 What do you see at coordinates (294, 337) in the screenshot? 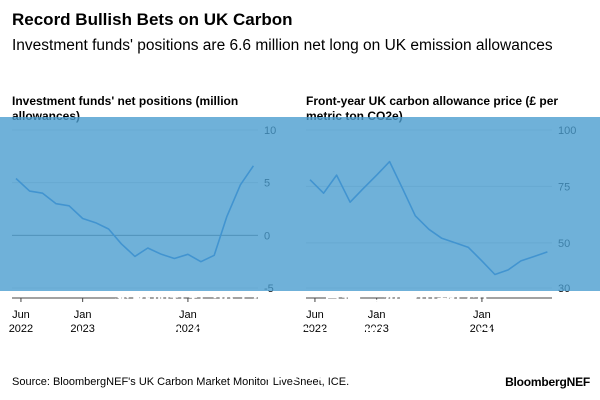
I see `overlay-line-2: ！歌手汪峰上台卖课：“近百人的团队花了3个多月录` at bounding box center [294, 337].